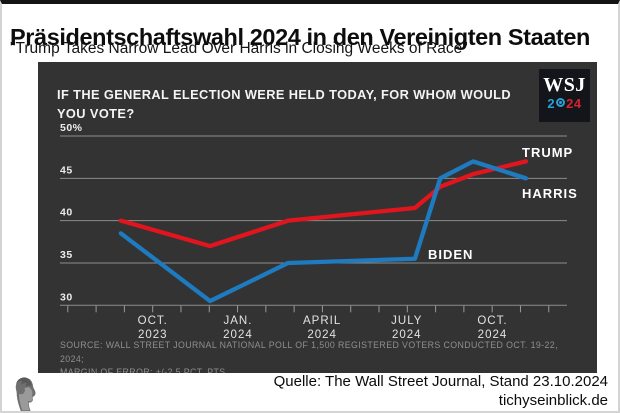  Describe the element at coordinates (561, 102) in the screenshot. I see `wsj-target-zero-icon` at that location.